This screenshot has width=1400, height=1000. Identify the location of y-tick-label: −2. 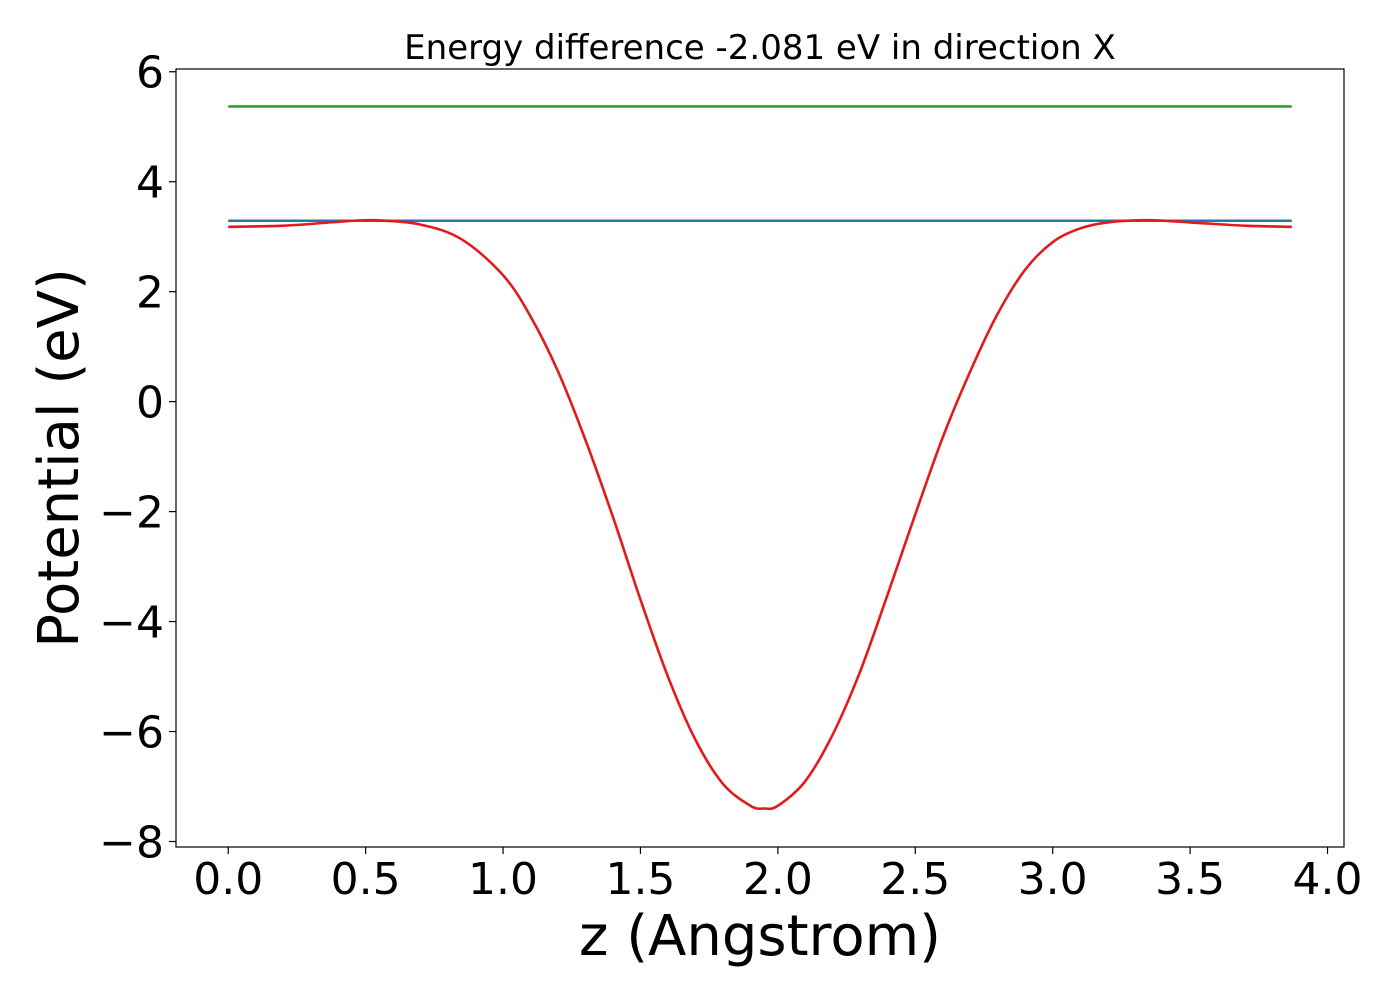
(131, 513).